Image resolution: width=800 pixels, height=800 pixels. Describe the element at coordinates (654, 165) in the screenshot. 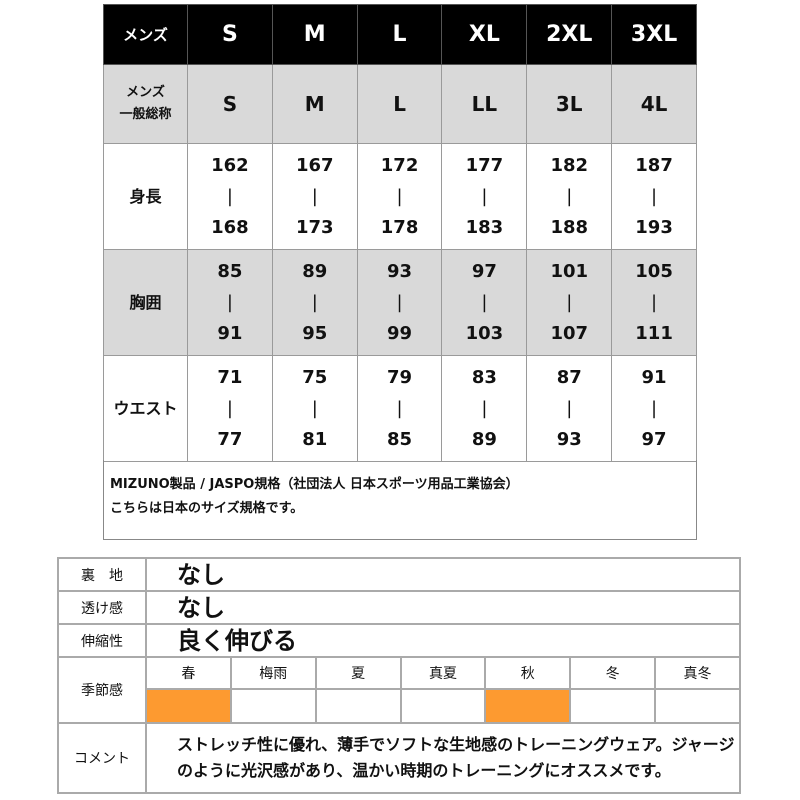

I see `range-min: 187` at that location.